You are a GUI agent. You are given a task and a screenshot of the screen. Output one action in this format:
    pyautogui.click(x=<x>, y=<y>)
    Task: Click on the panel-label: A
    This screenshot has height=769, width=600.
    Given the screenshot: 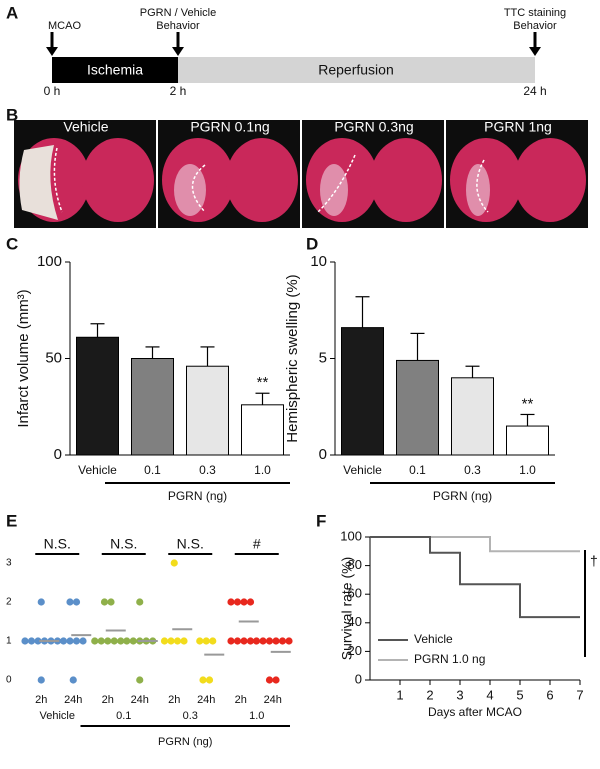 What is the action you would take?
    pyautogui.click(x=12, y=12)
    